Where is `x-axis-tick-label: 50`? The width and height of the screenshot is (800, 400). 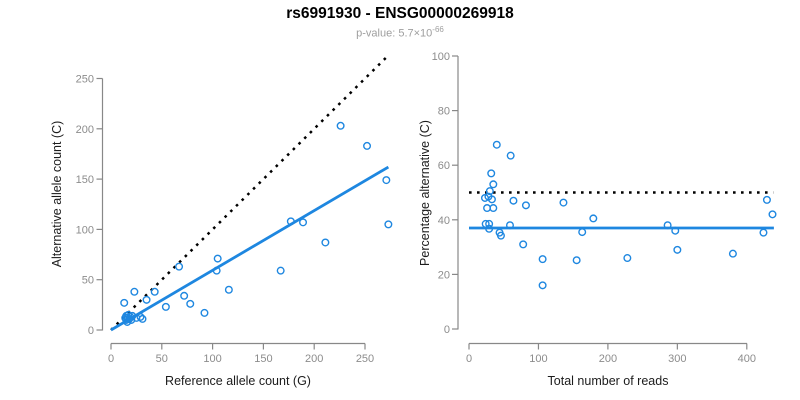 x-axis-tick-label: 50 is located at coordinates (162, 359).